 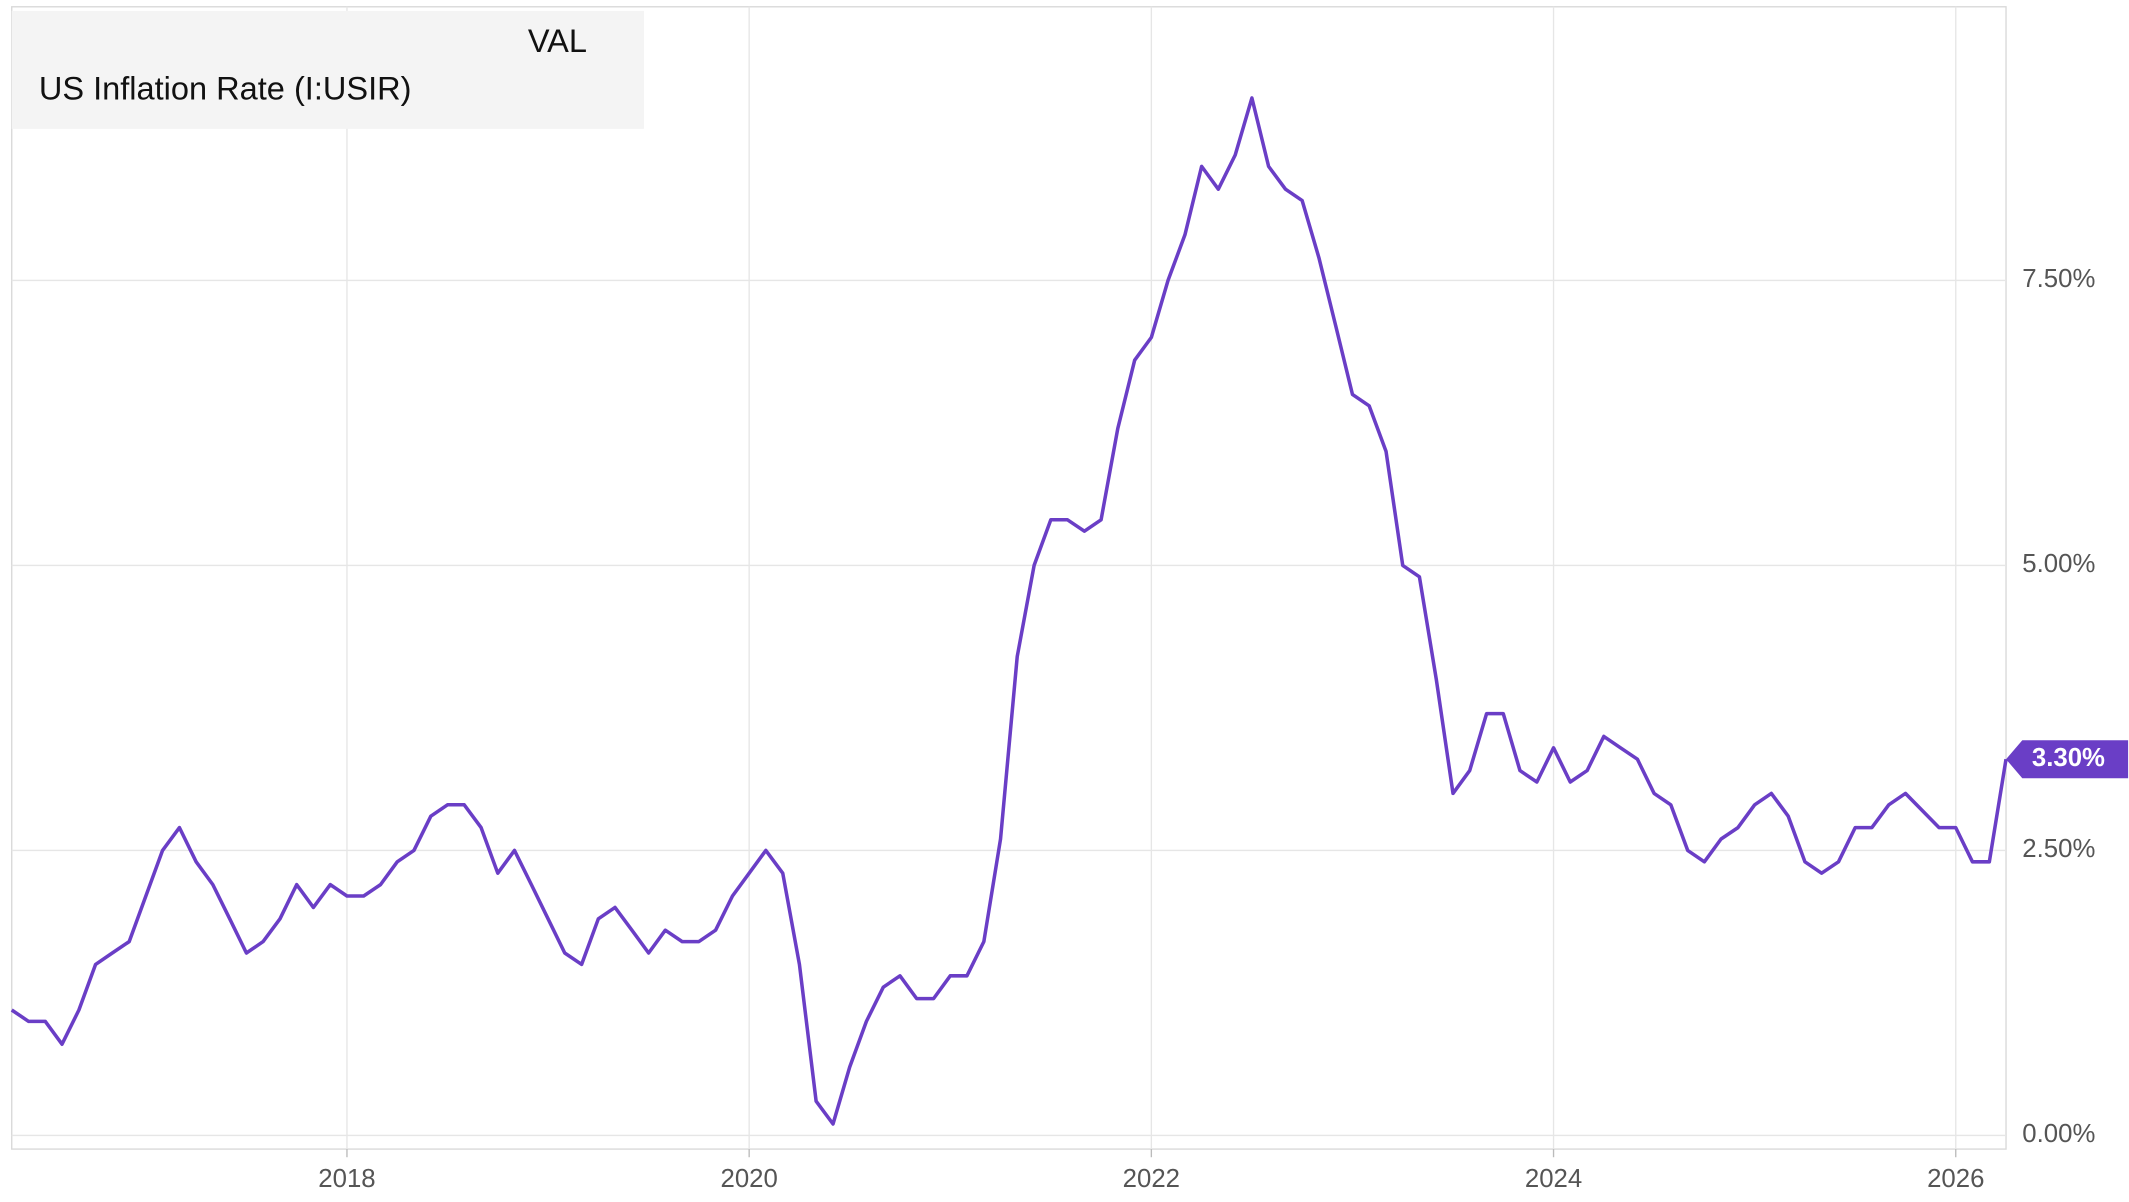 I want to click on y-tick-label: 0.00%, so click(x=2058, y=1134).